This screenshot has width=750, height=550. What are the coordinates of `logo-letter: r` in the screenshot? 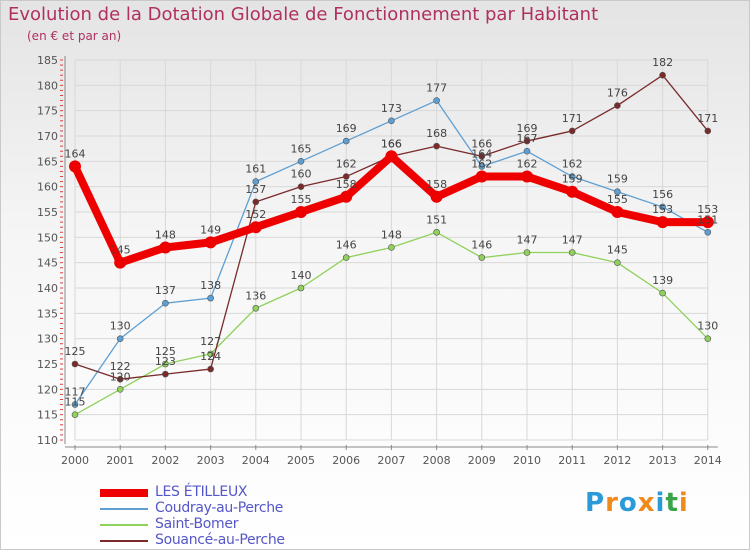 It's located at (612, 503).